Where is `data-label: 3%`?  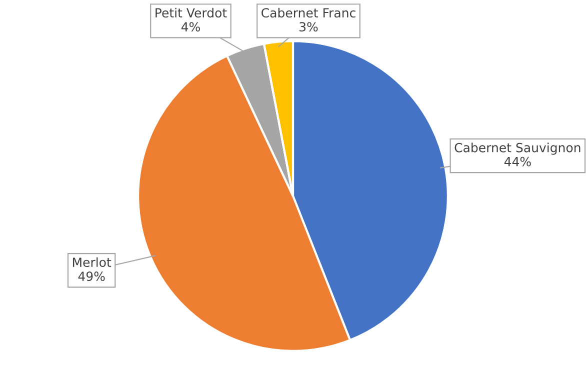
data-label: 3% is located at coordinates (309, 27).